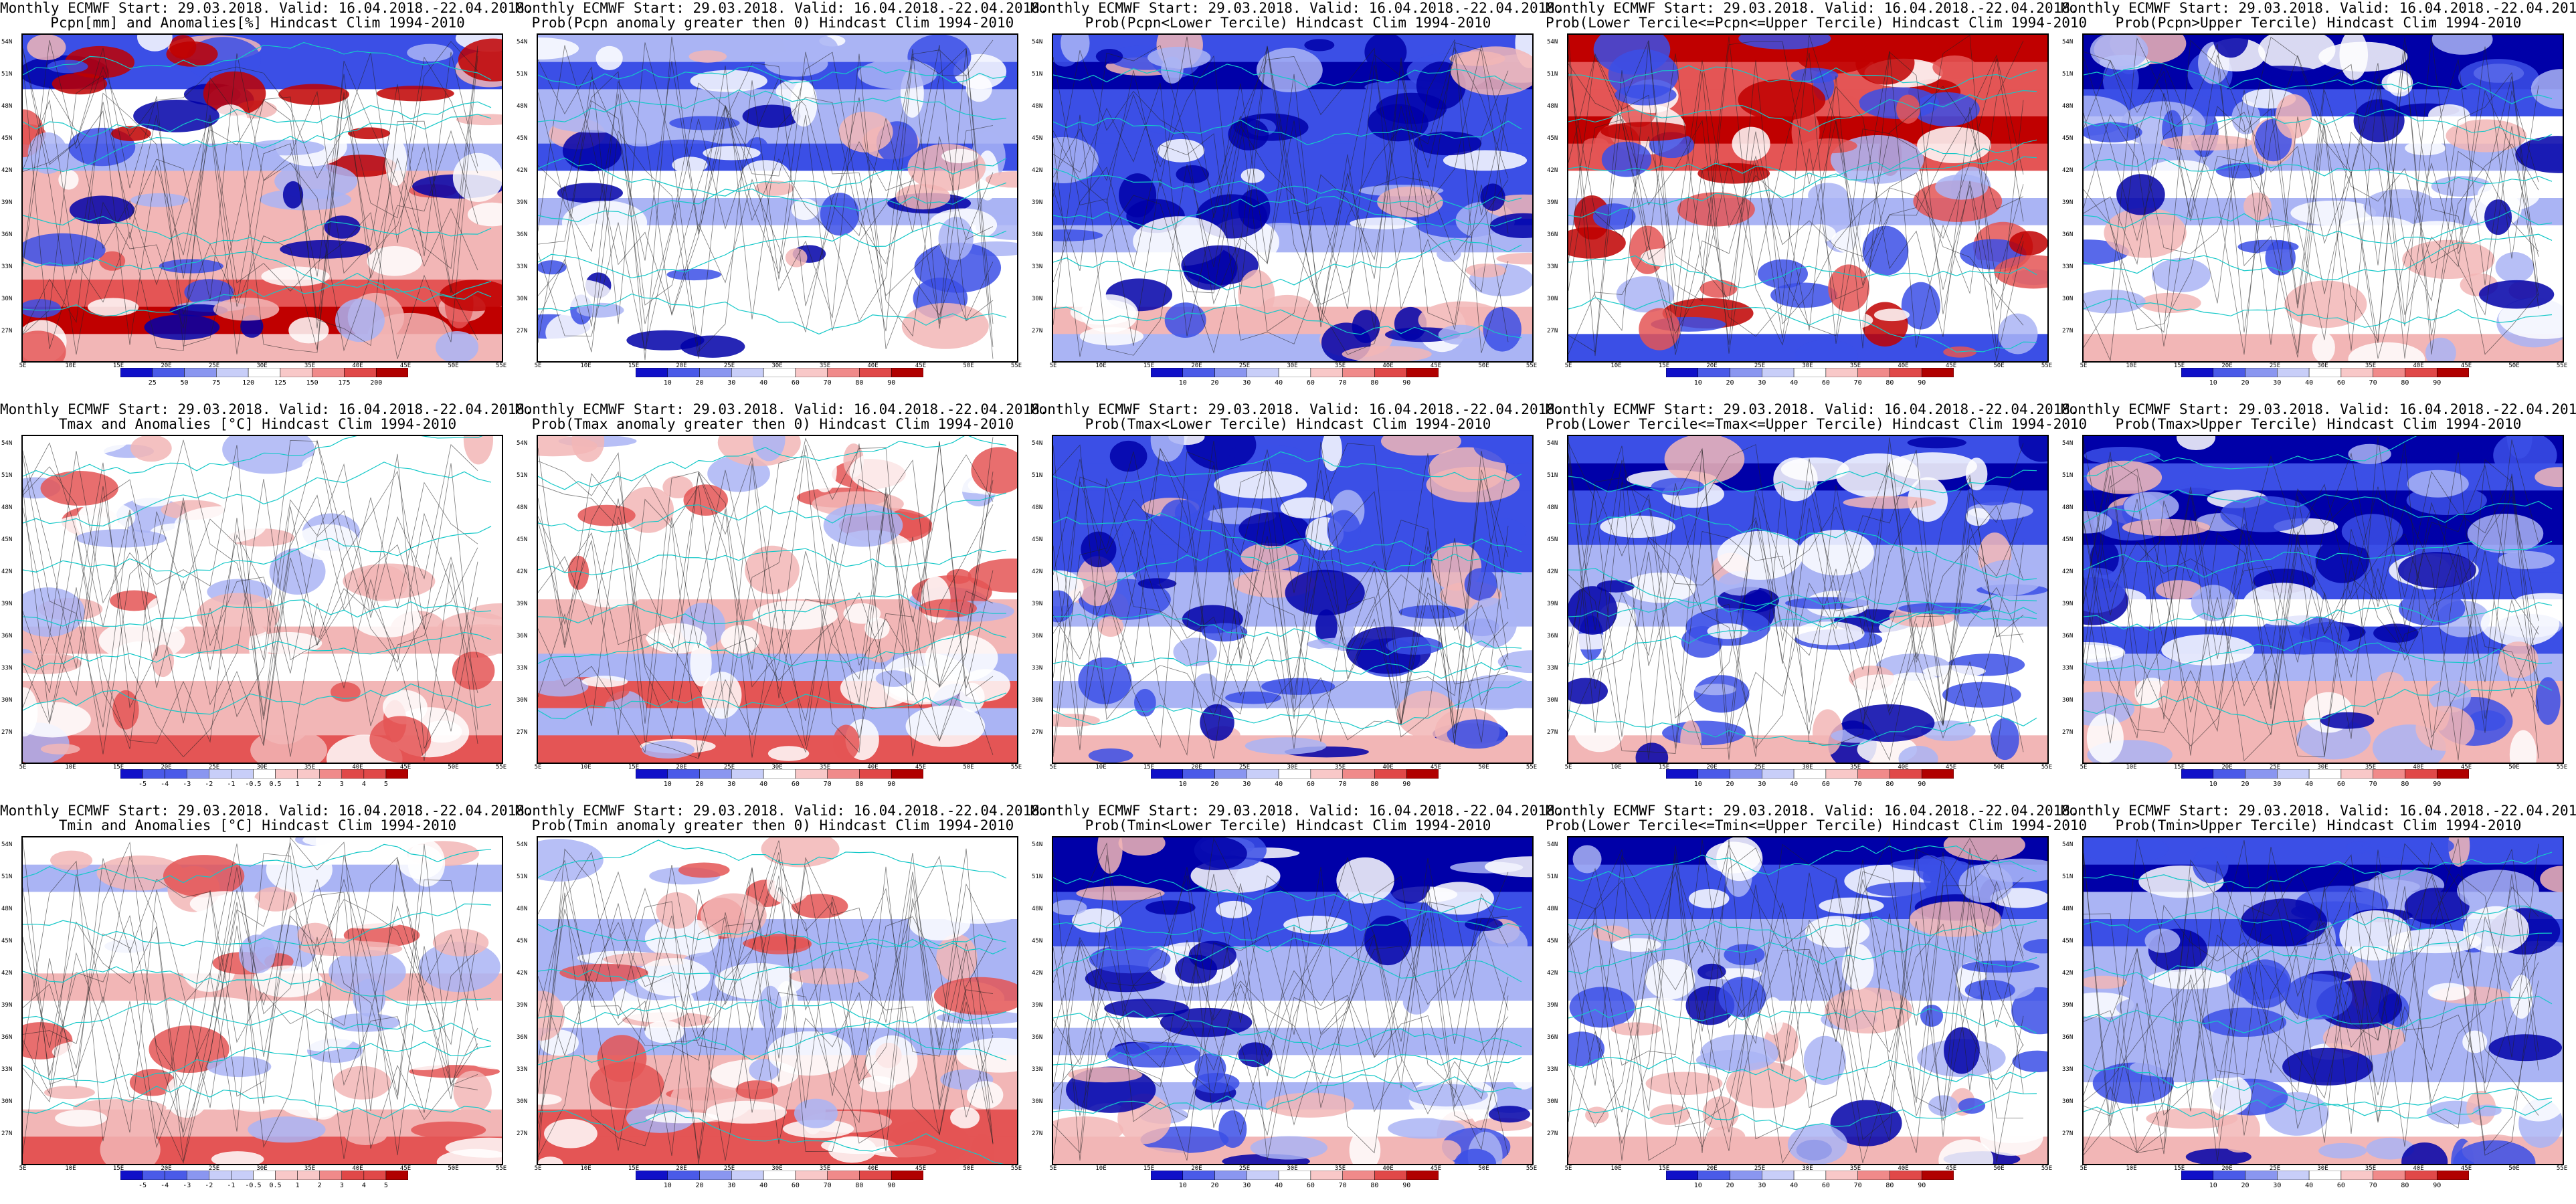  What do you see at coordinates (363, 1185) in the screenshot?
I see `colorbar-tick-label: 4` at bounding box center [363, 1185].